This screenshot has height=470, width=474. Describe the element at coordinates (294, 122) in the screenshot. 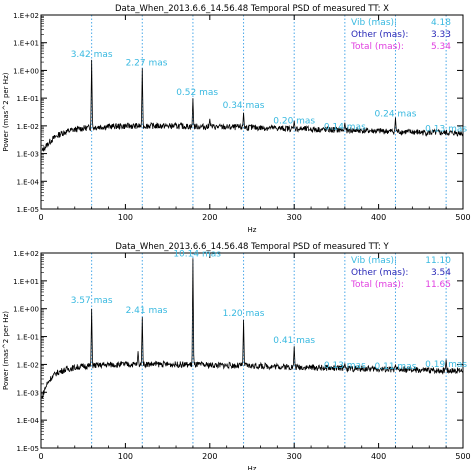

I see `peak-annotation: 0.20 mas` at that location.